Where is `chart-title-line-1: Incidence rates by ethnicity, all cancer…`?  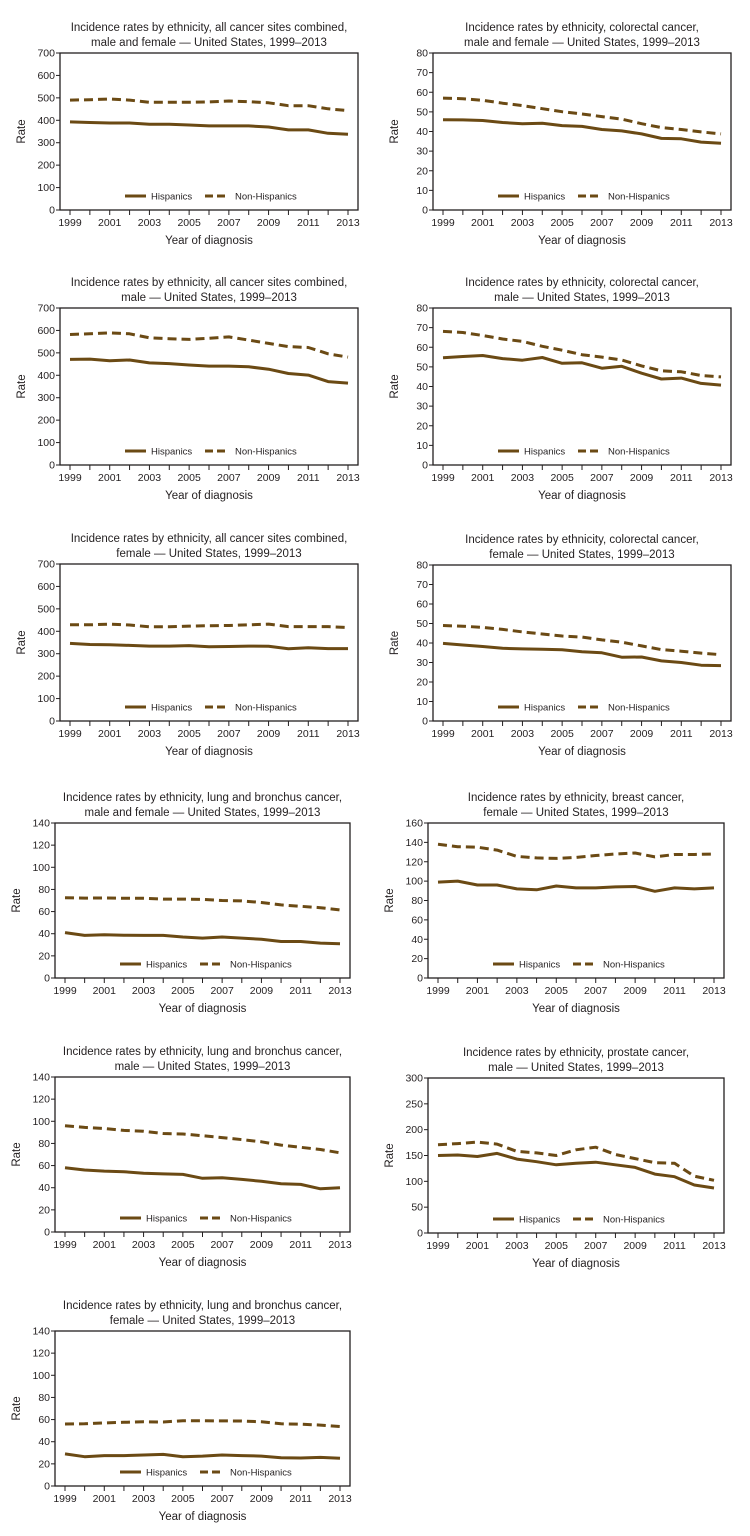 chart-title-line-1: Incidence rates by ethnicity, all cancer… is located at coordinates (209, 283).